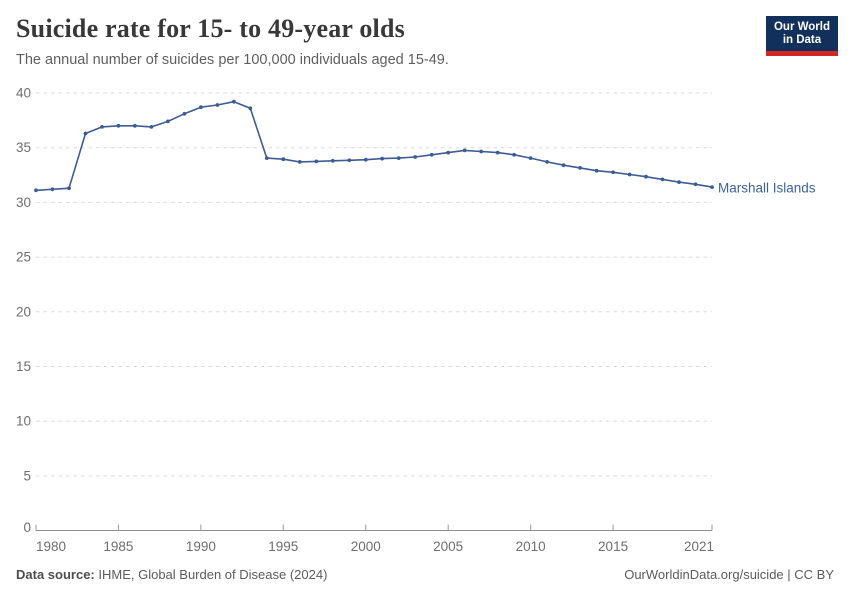 The height and width of the screenshot is (600, 850). What do you see at coordinates (448, 546) in the screenshot?
I see `x-tick-label: 2005` at bounding box center [448, 546].